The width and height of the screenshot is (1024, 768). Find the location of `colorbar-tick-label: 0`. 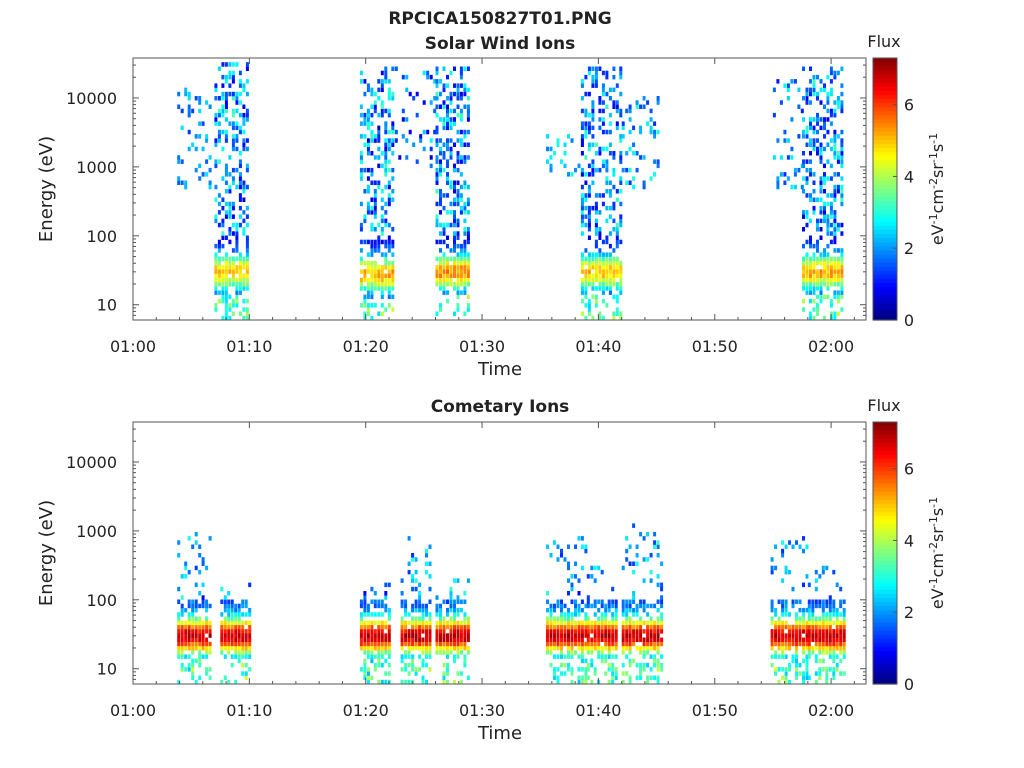

colorbar-tick-label: 0 is located at coordinates (909, 684).